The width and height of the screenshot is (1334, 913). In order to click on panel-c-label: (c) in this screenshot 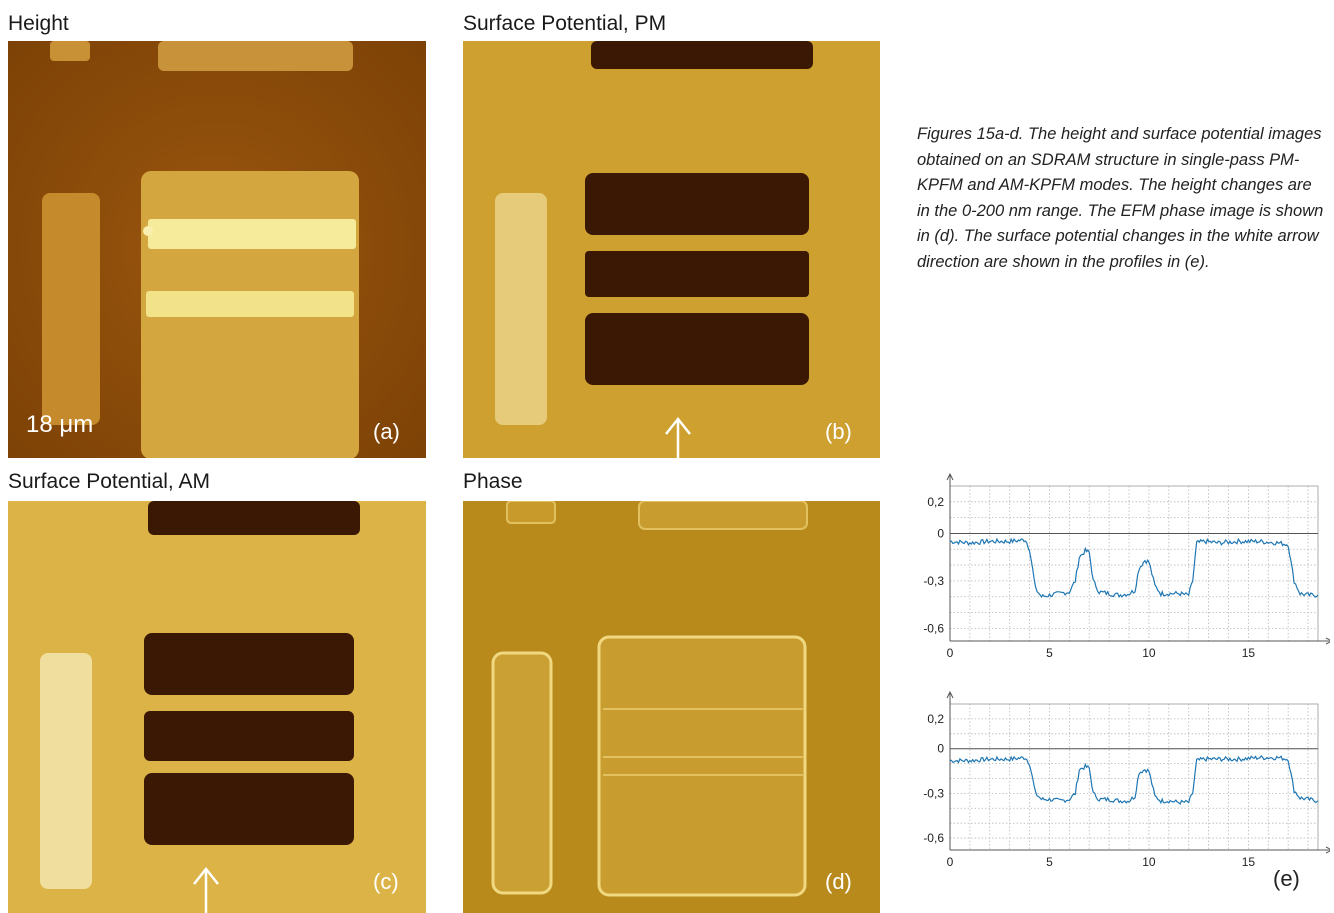, I will do `click(386, 881)`.